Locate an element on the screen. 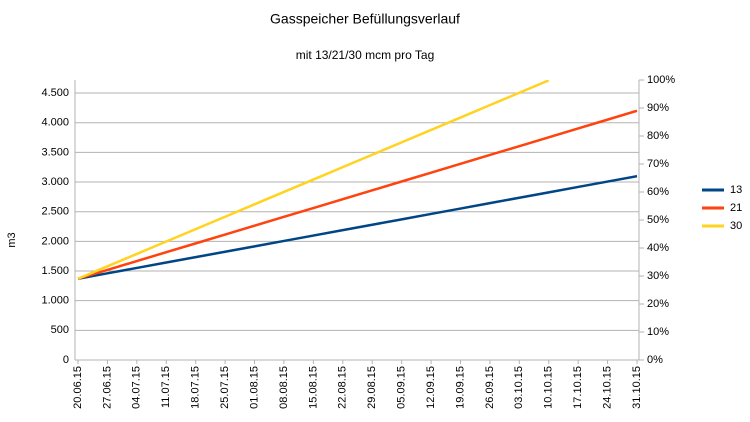  legend-label: 21 is located at coordinates (736, 208).